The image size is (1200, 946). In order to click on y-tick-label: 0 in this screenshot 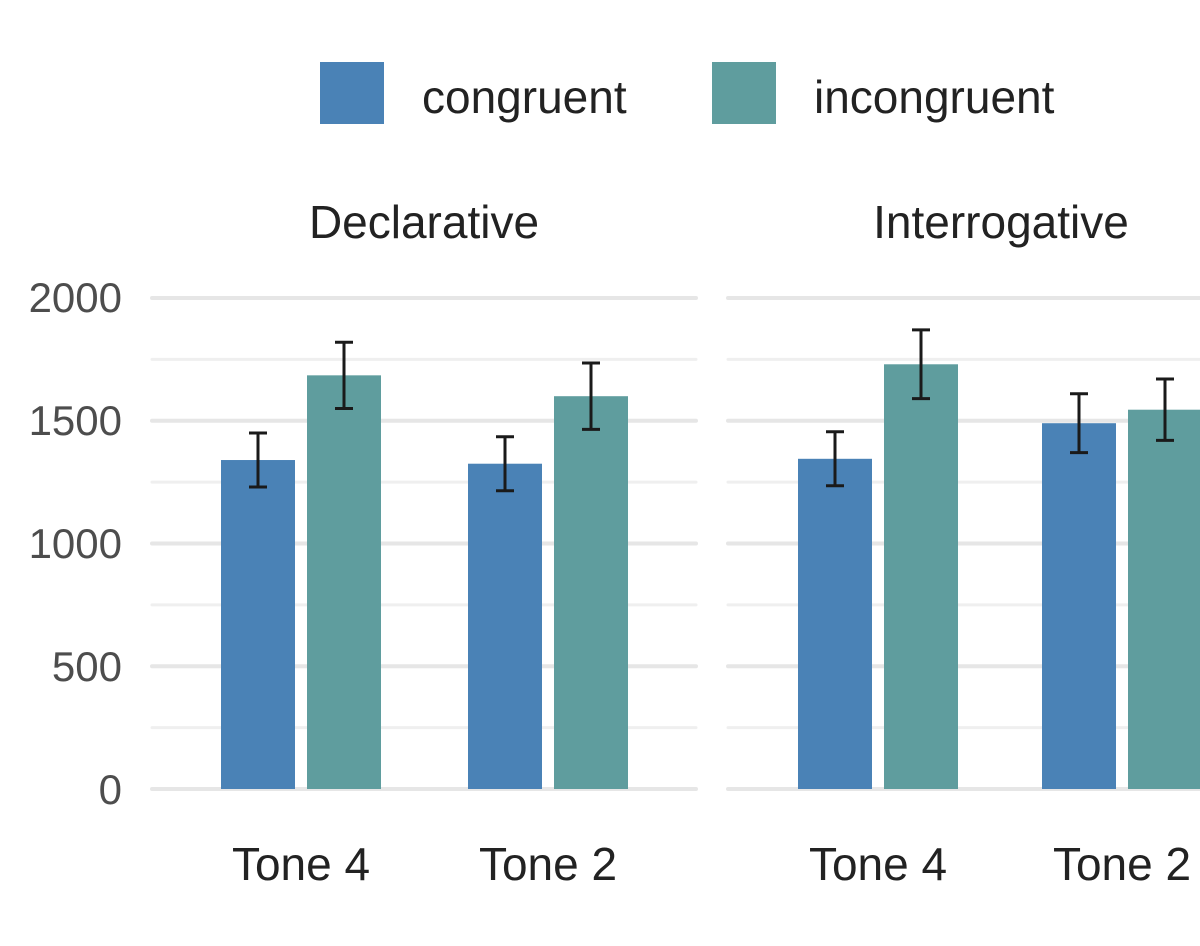, I will do `click(110, 789)`.